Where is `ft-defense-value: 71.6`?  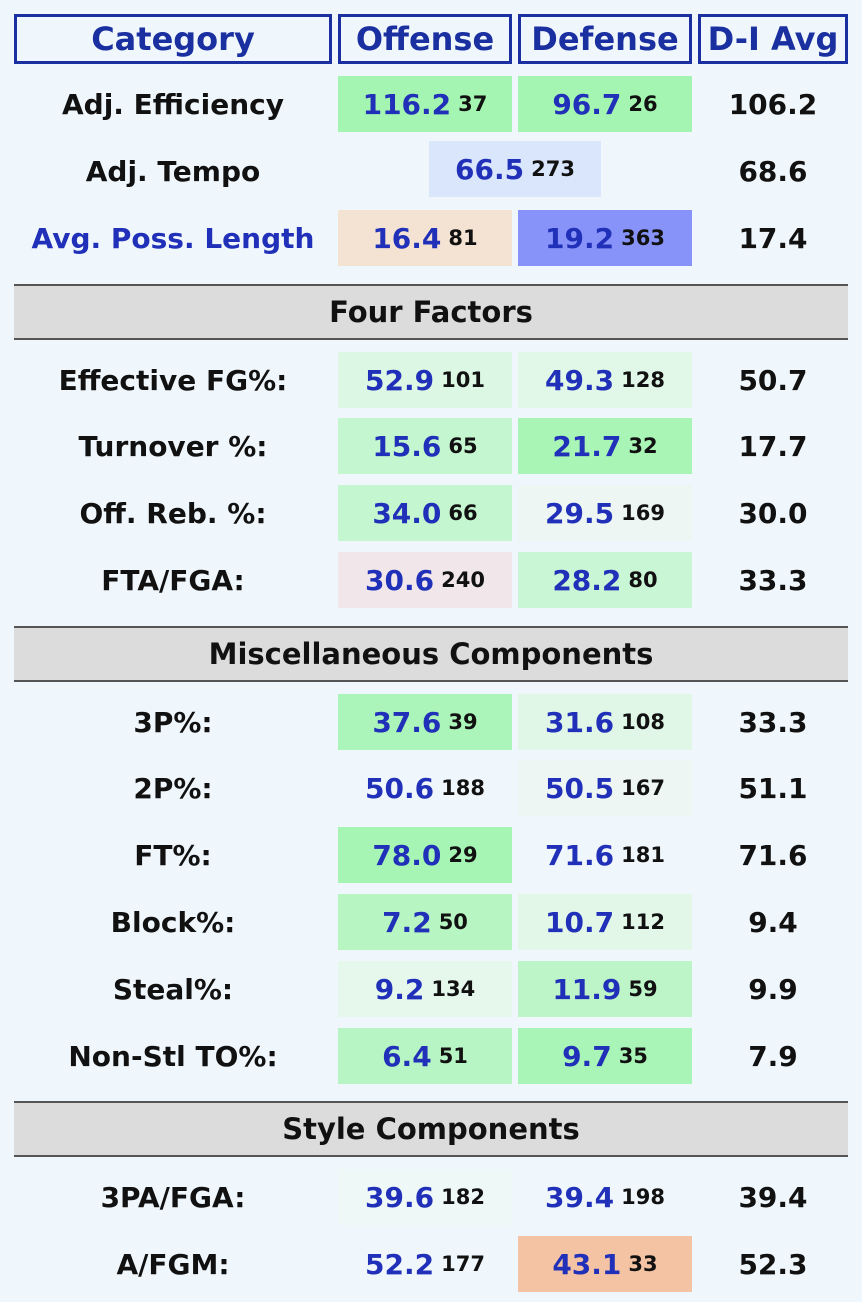 ft-defense-value: 71.6 is located at coordinates (580, 855).